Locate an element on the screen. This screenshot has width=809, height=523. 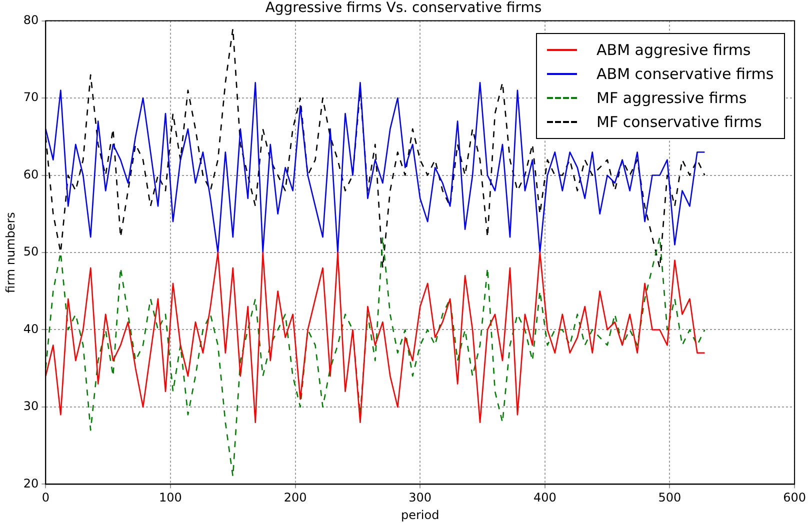
x-tick-label: 0 is located at coordinates (46, 497).